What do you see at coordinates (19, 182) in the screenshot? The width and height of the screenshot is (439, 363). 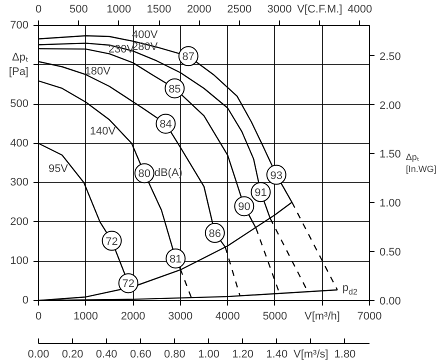 I see `y-tick-label: 300` at bounding box center [19, 182].